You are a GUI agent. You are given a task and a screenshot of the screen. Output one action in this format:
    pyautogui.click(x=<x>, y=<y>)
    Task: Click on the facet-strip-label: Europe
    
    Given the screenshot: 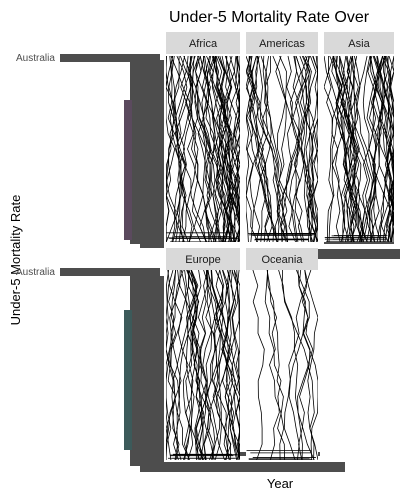 What is the action you would take?
    pyautogui.click(x=202, y=260)
    